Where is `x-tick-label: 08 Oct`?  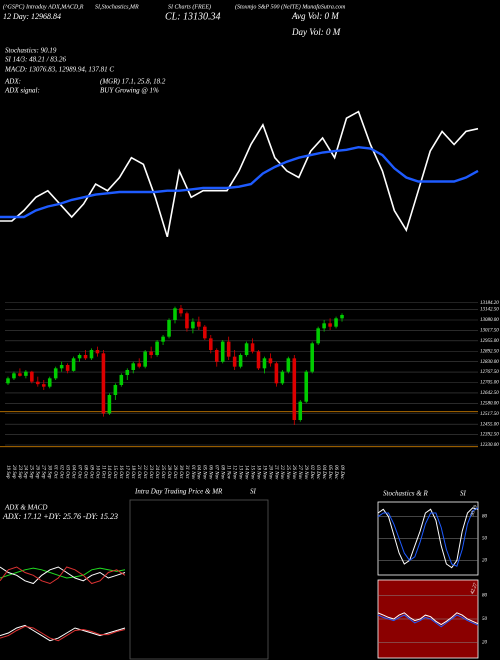 x-tick-label: 08 Oct is located at coordinates (84, 472).